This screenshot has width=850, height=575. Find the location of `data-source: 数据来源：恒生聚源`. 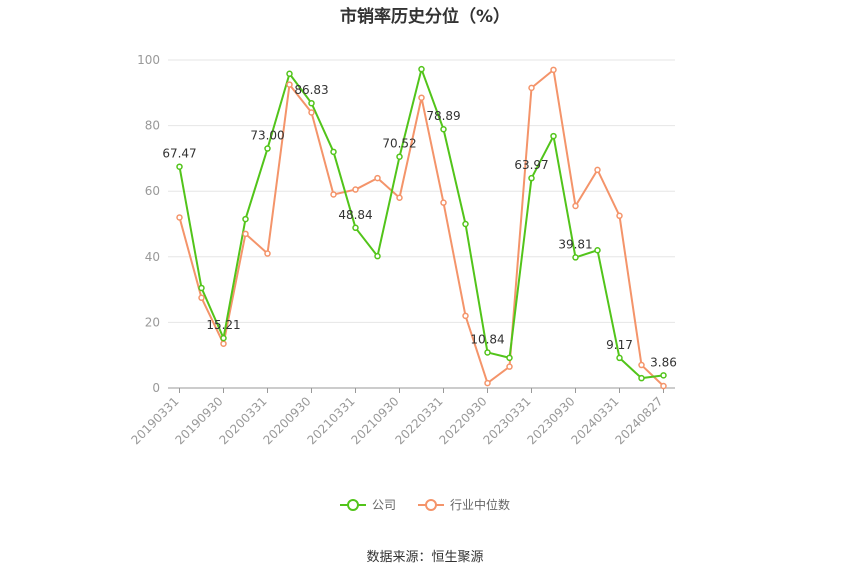

data-source: 数据来源：恒生聚源 is located at coordinates (425, 557).